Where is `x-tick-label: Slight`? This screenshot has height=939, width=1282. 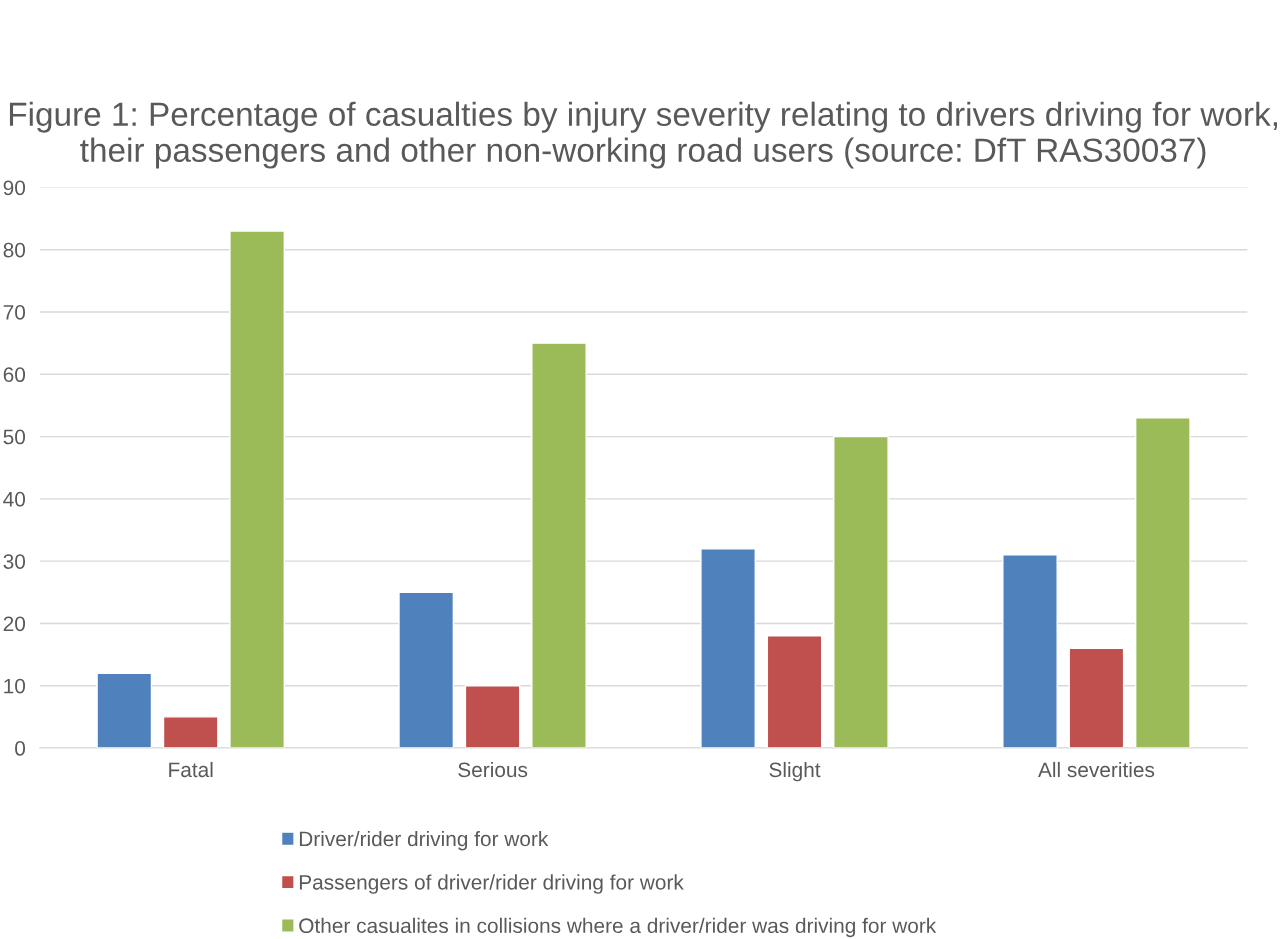 x-tick-label: Slight is located at coordinates (795, 771).